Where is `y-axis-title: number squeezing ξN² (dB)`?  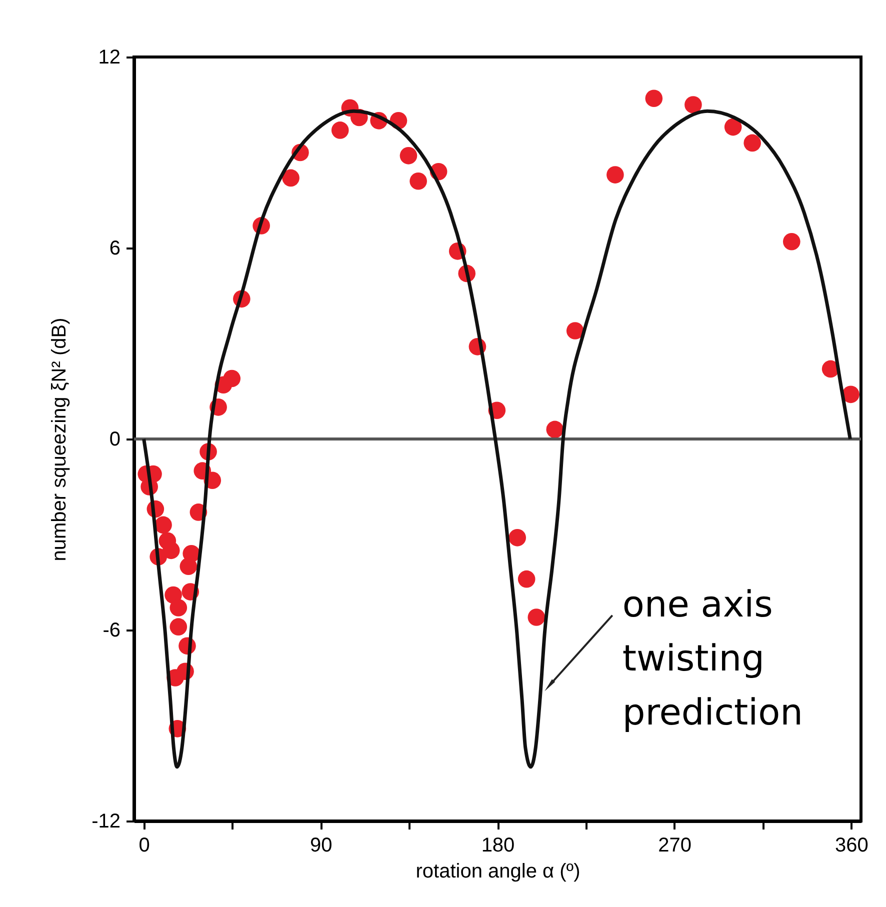
y-axis-title: number squeezing ξN² (dB) is located at coordinates (59, 440).